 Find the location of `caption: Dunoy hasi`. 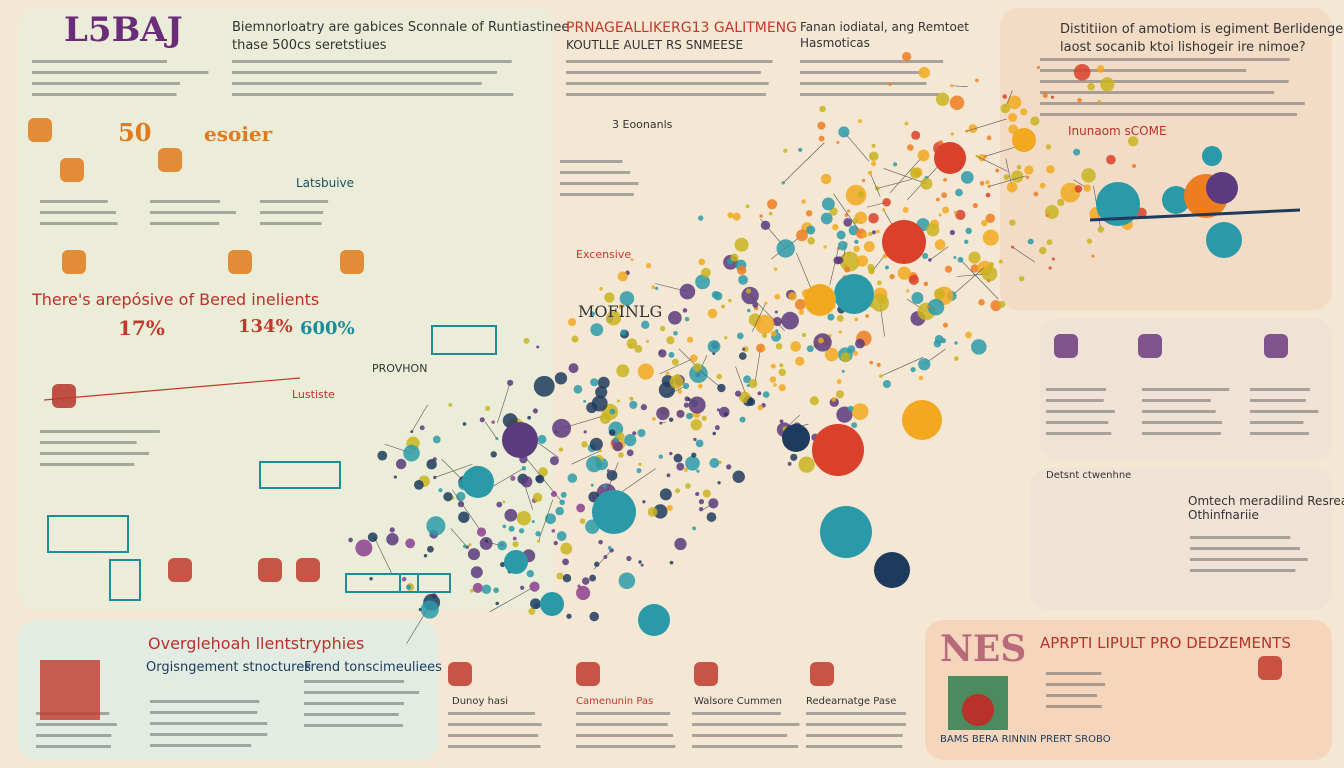

caption: Dunoy hasi is located at coordinates (480, 701).